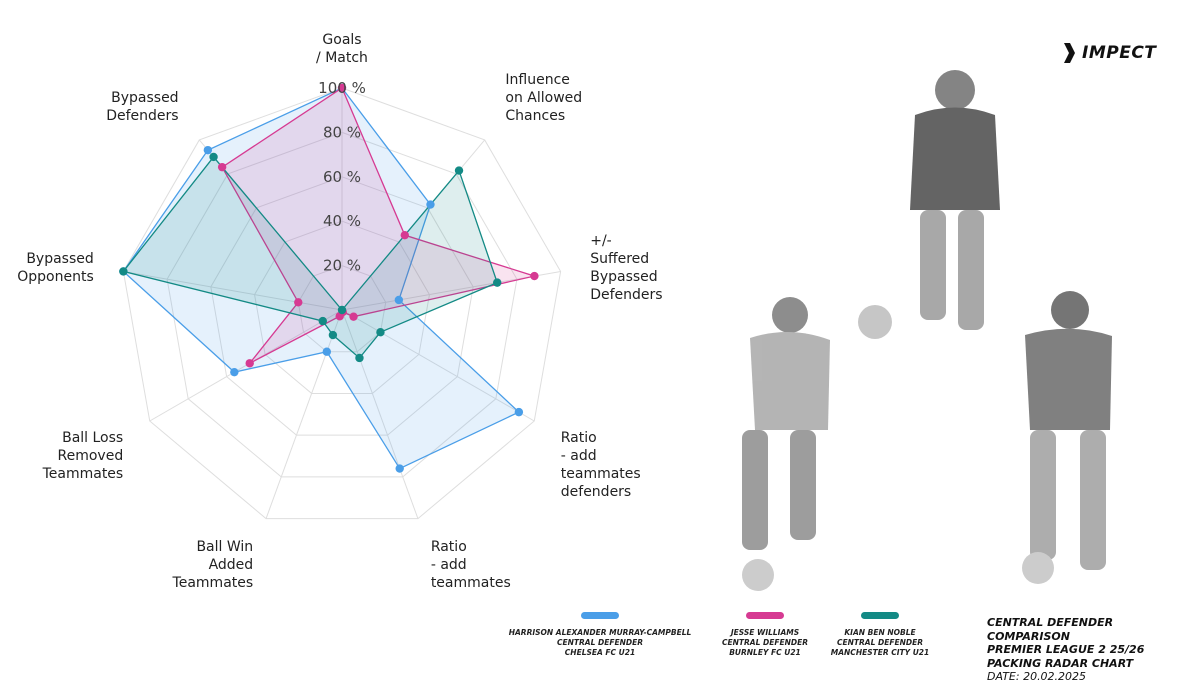 The width and height of the screenshot is (1200, 684). What do you see at coordinates (600, 632) in the screenshot?
I see `legend-player-name: HARRISON ALEXANDER MURRAY-CAMPBELL` at bounding box center [600, 632].